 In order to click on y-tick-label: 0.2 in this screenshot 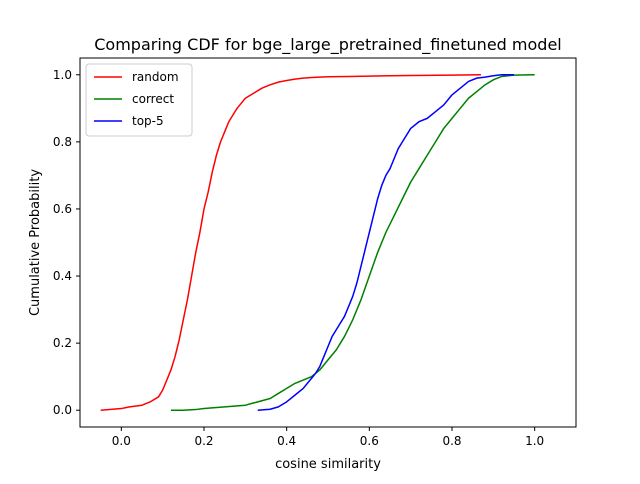, I will do `click(62, 343)`.